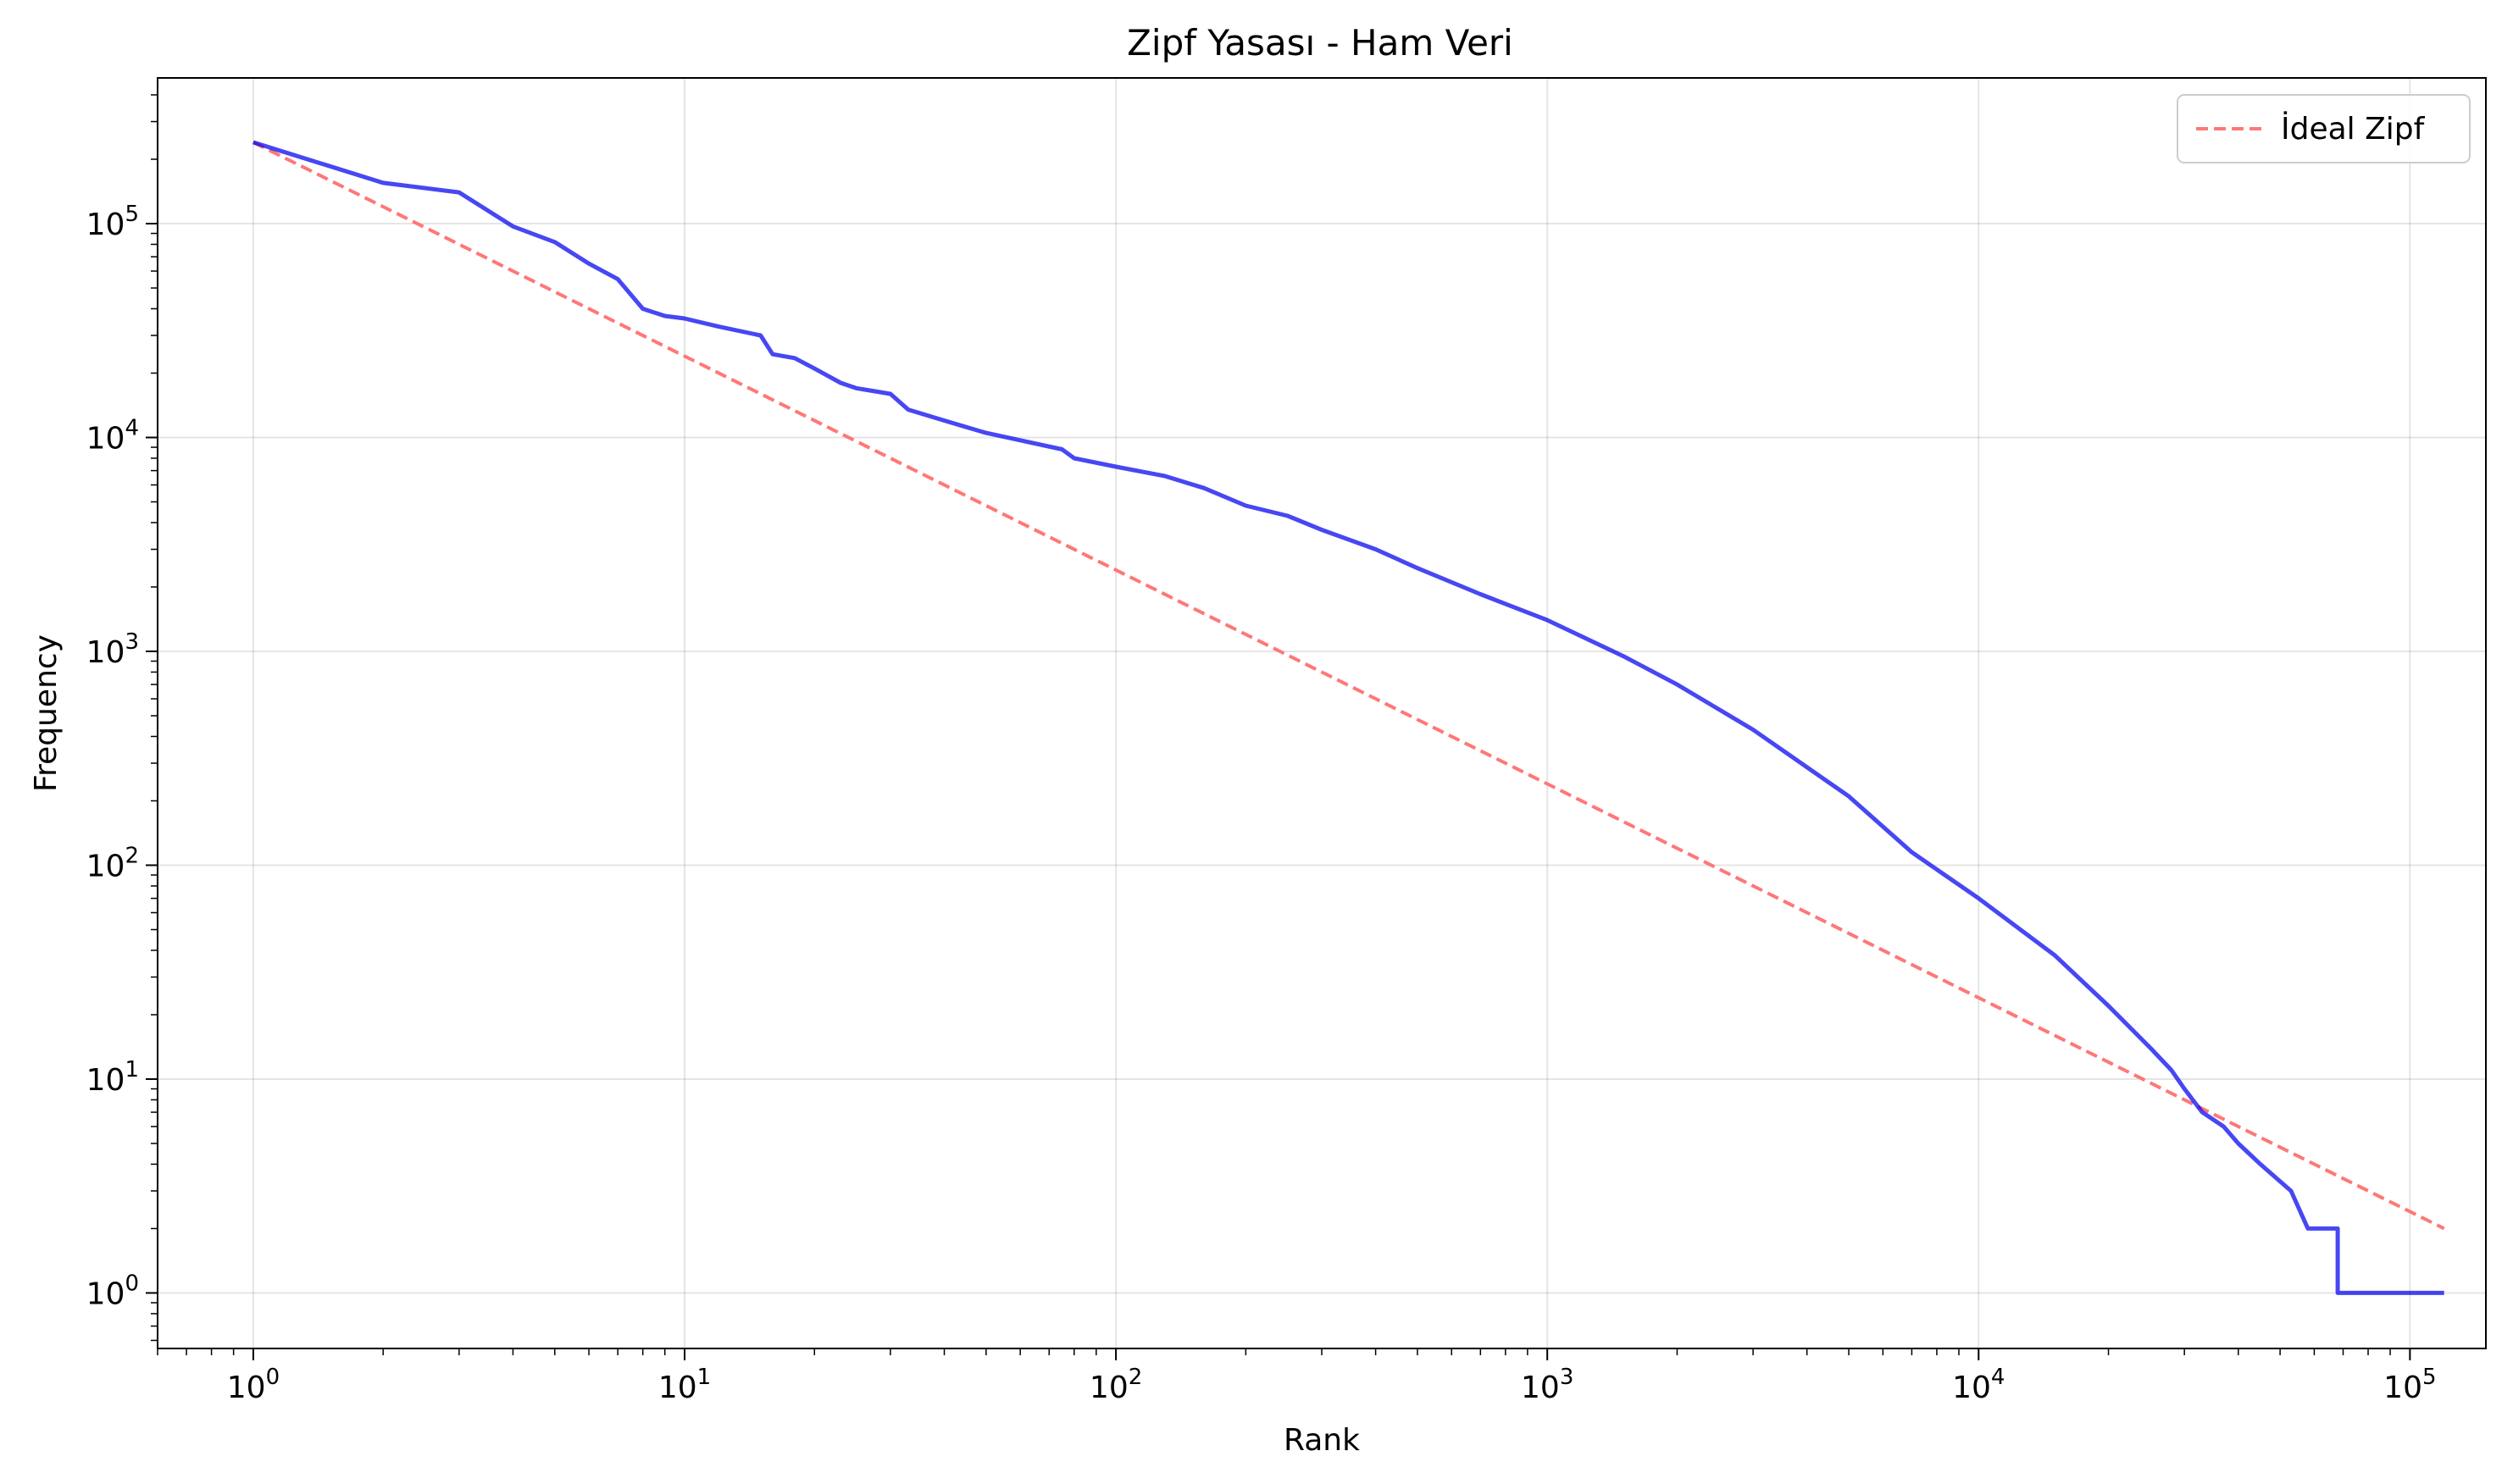 The height and width of the screenshot is (1484, 2513). I want to click on y-tick-label: 101, so click(112, 1077).